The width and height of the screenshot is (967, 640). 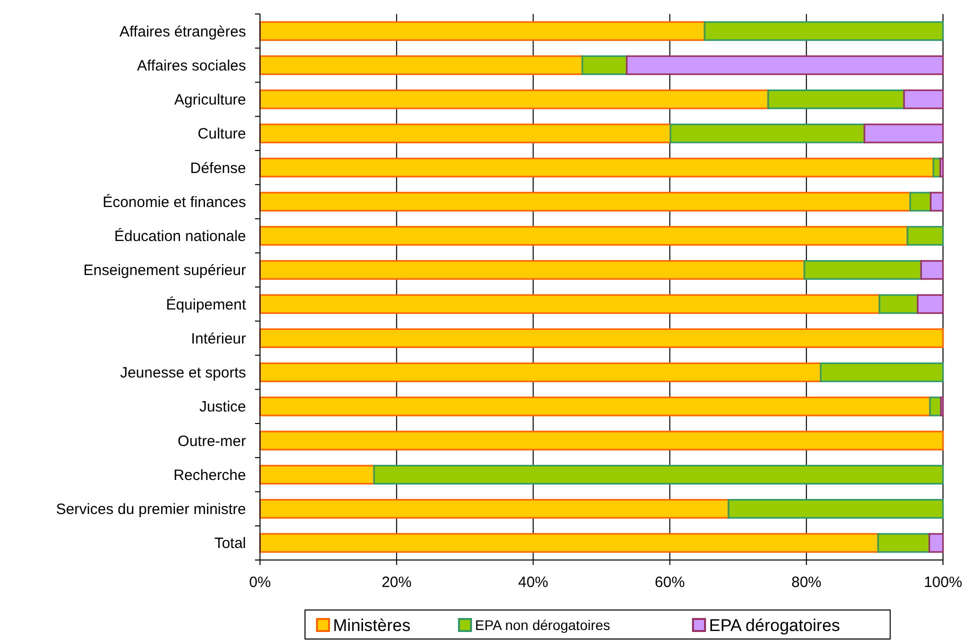 I want to click on y-tick-label: Défense, so click(x=218, y=168).